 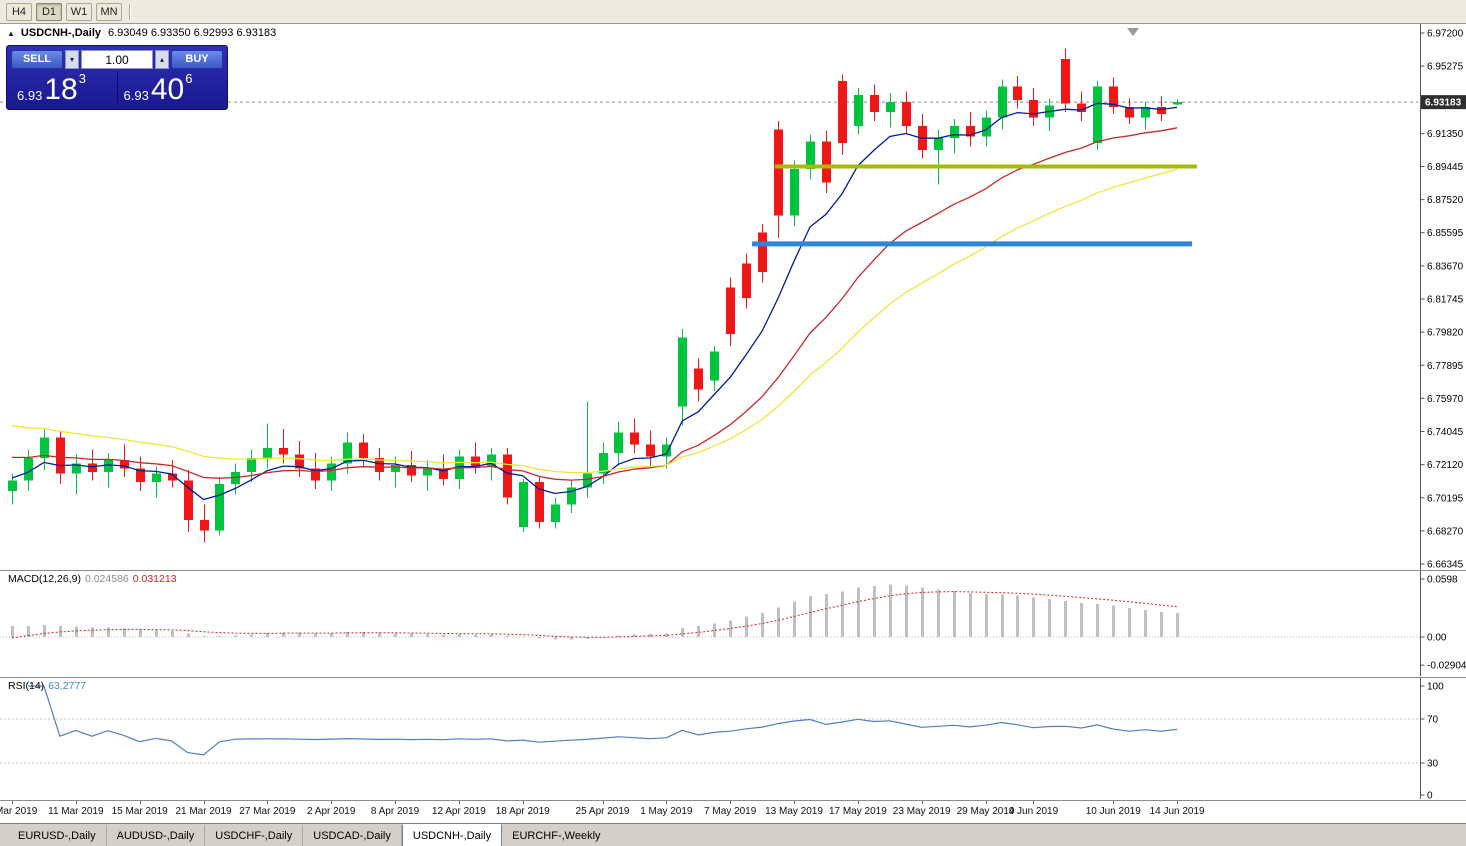 What do you see at coordinates (1445, 299) in the screenshot?
I see `price-axis-label: 6.81745` at bounding box center [1445, 299].